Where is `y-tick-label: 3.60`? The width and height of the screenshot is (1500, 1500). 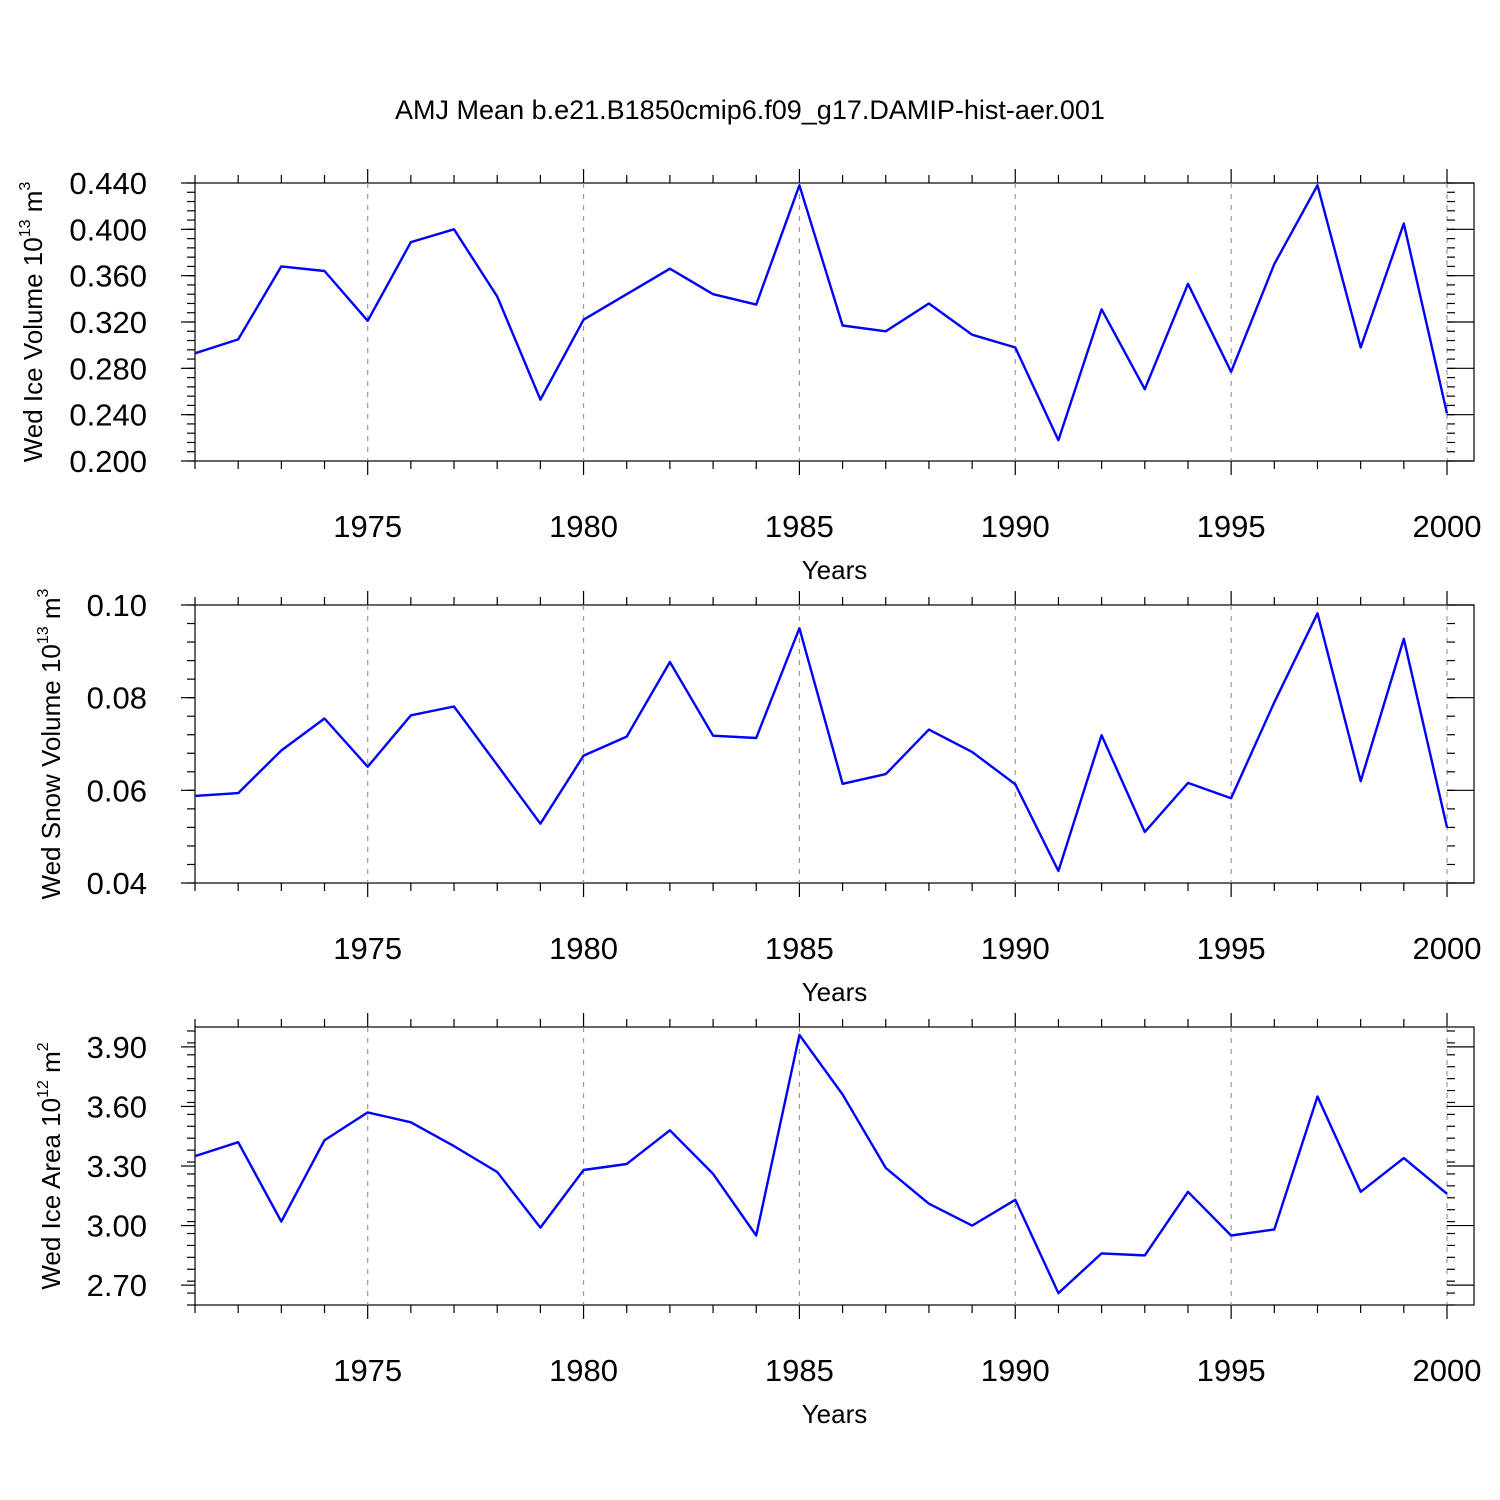
y-tick-label: 3.60 is located at coordinates (117, 1106).